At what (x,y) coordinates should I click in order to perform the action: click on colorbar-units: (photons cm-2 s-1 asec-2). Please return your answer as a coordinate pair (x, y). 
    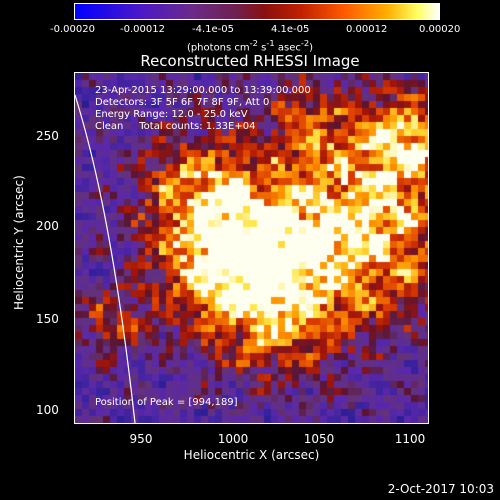
    Looking at the image, I should click on (250, 46).